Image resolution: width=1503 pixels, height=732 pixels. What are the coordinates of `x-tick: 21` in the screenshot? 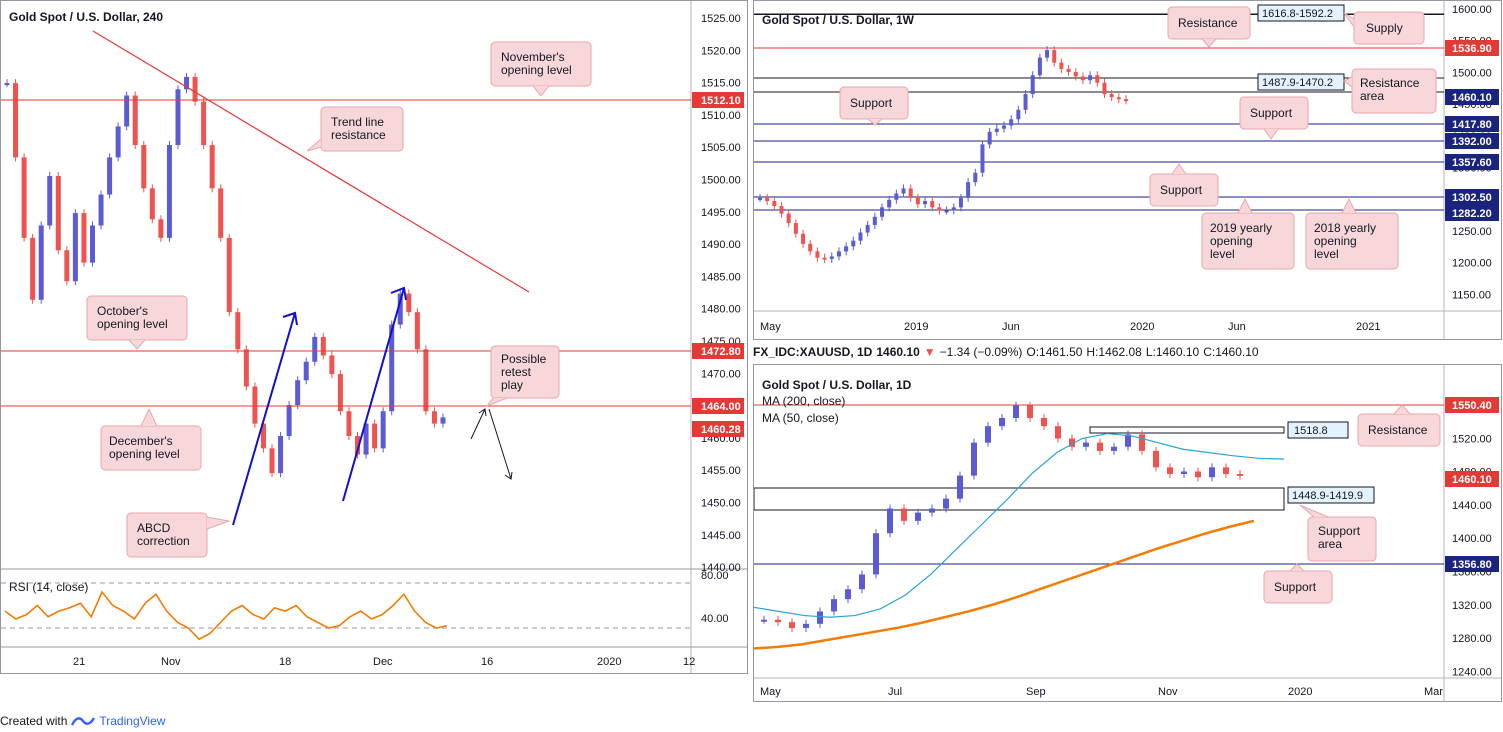 It's located at (79, 662).